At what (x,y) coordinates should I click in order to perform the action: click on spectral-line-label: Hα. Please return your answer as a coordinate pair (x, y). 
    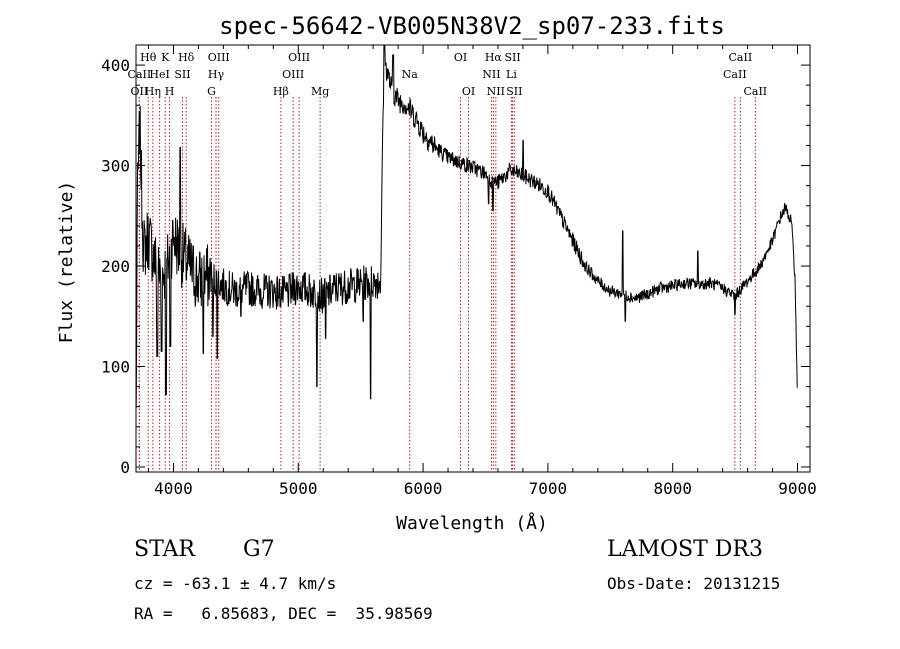
    Looking at the image, I should click on (494, 57).